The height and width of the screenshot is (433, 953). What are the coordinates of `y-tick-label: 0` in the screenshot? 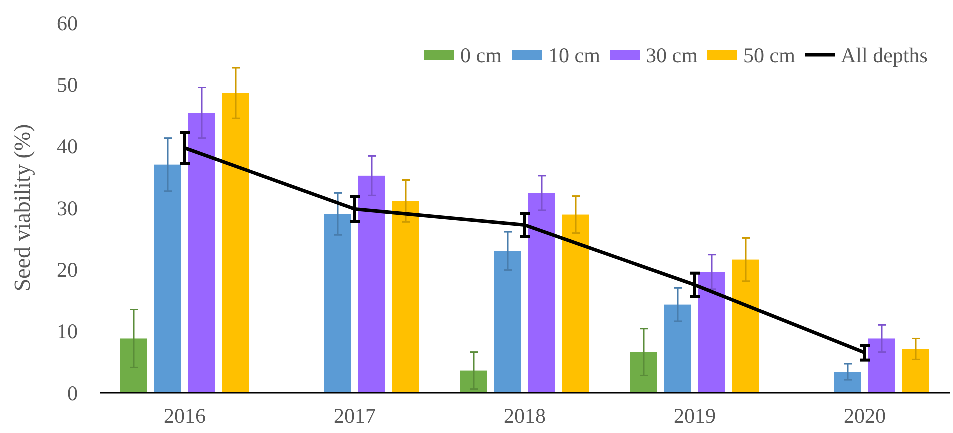 It's located at (73, 393).